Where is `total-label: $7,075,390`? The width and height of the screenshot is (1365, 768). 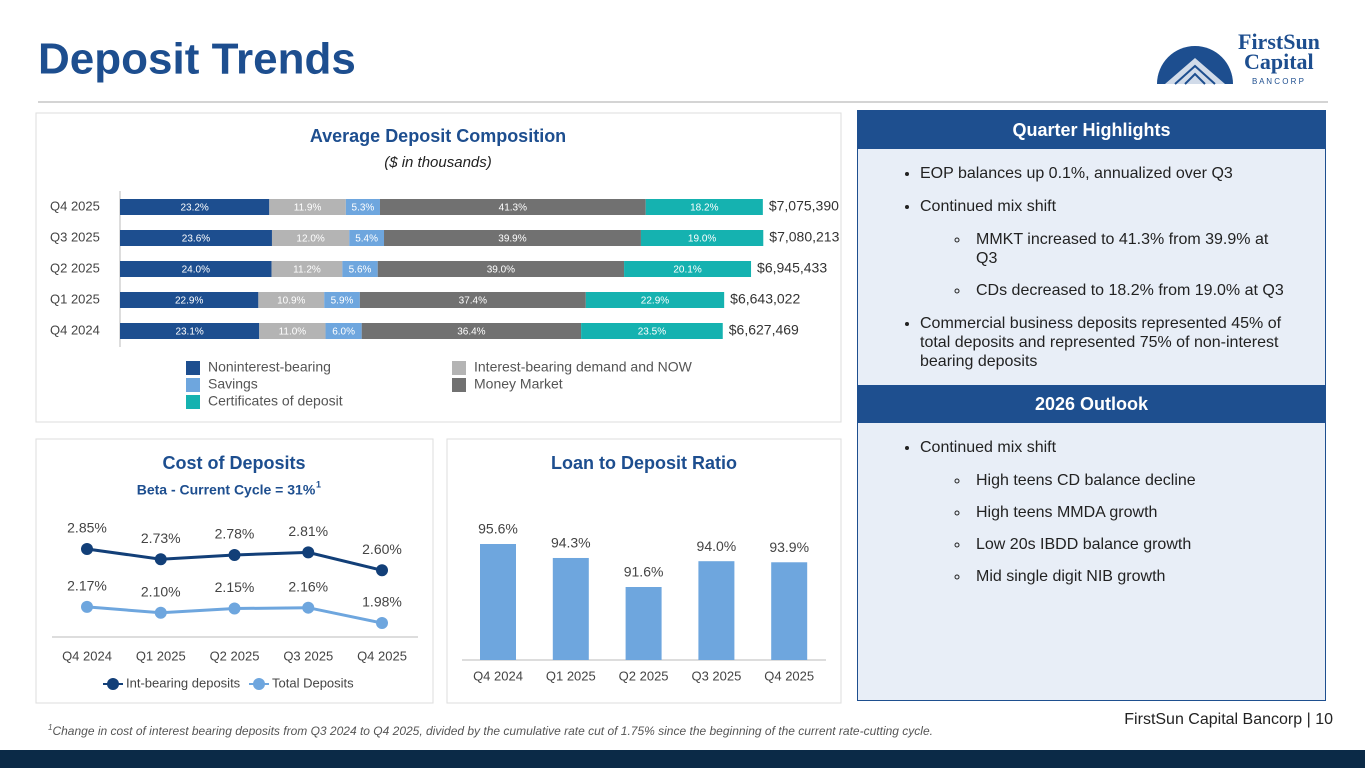
total-label: $7,075,390 is located at coordinates (804, 206).